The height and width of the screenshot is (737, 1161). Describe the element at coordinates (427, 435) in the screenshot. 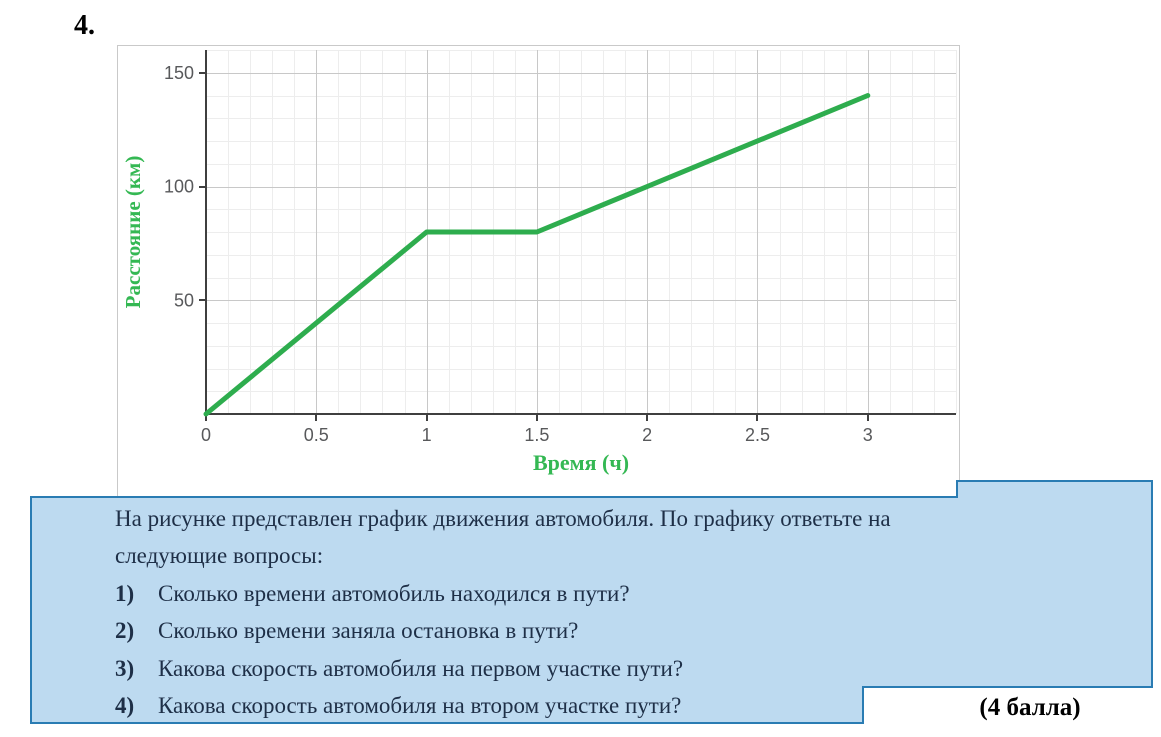

I see `svg-text: 1` at that location.